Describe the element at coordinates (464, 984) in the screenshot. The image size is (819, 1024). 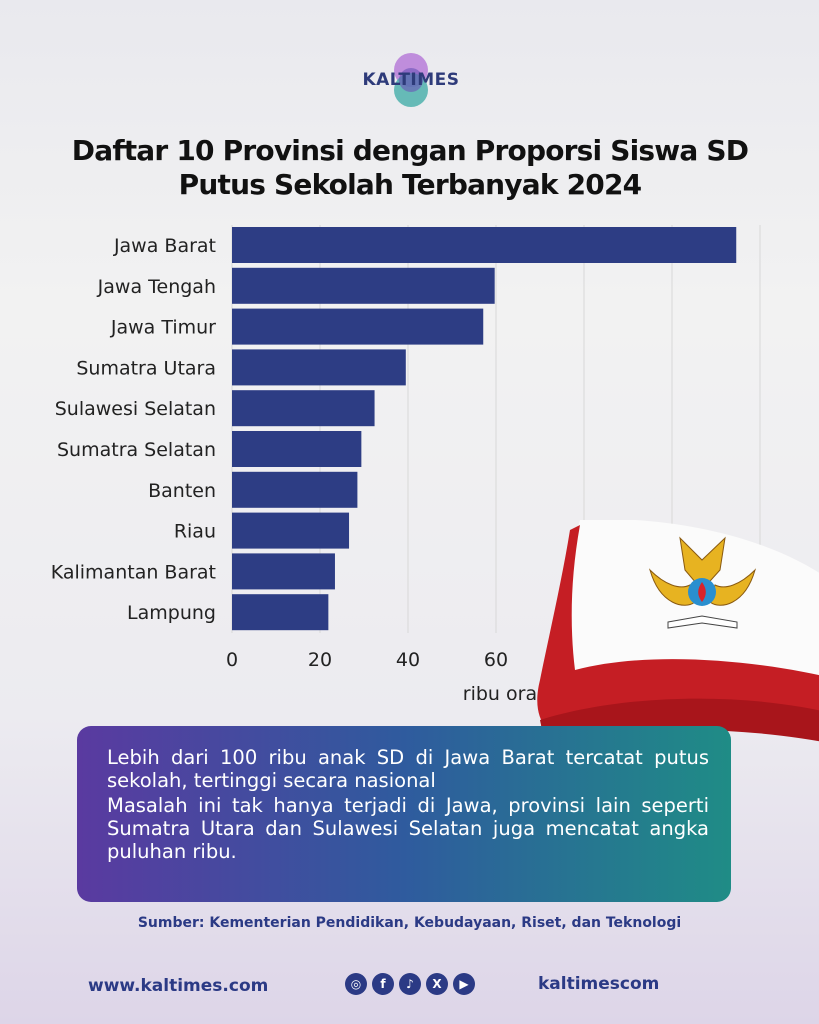
I see `youtube-icon: ▶` at that location.